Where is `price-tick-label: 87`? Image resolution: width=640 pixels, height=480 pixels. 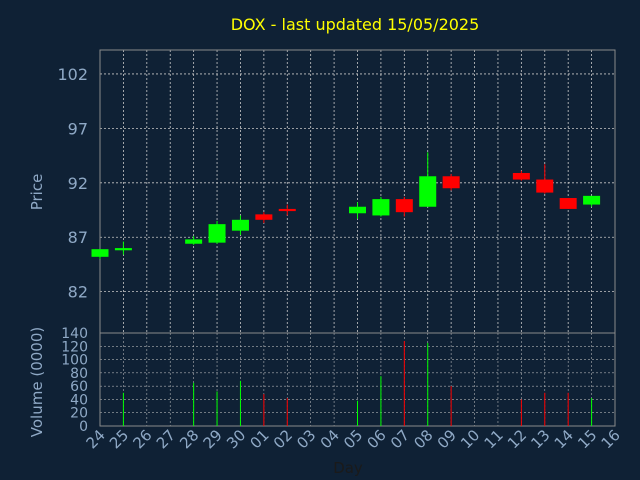
price-tick-label: 87 is located at coordinates (78, 237).